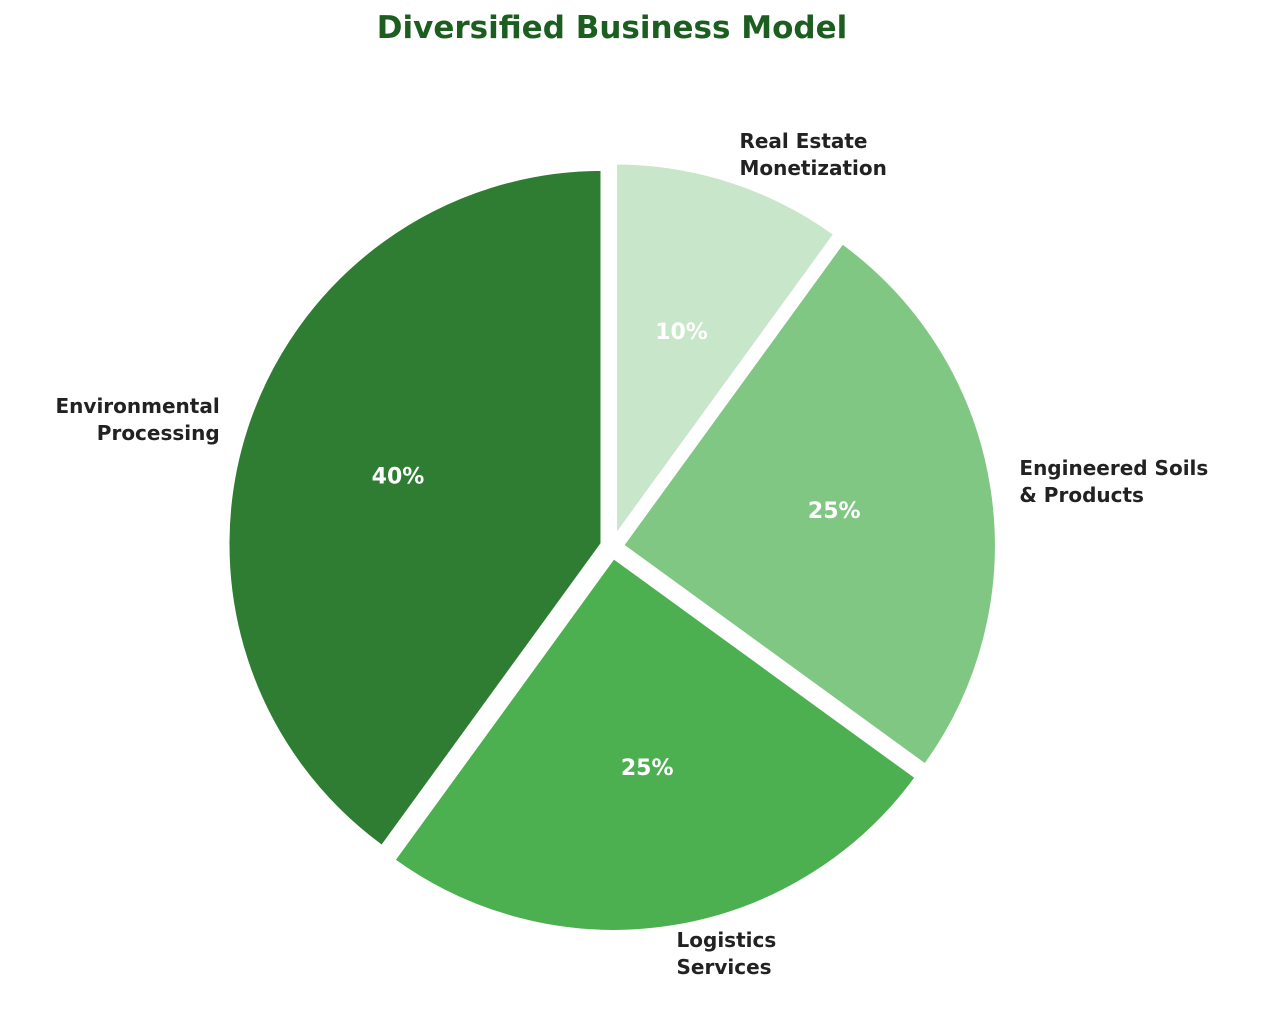  What do you see at coordinates (1114, 482) in the screenshot?
I see `category-label: Engineered Soils & Products` at bounding box center [1114, 482].